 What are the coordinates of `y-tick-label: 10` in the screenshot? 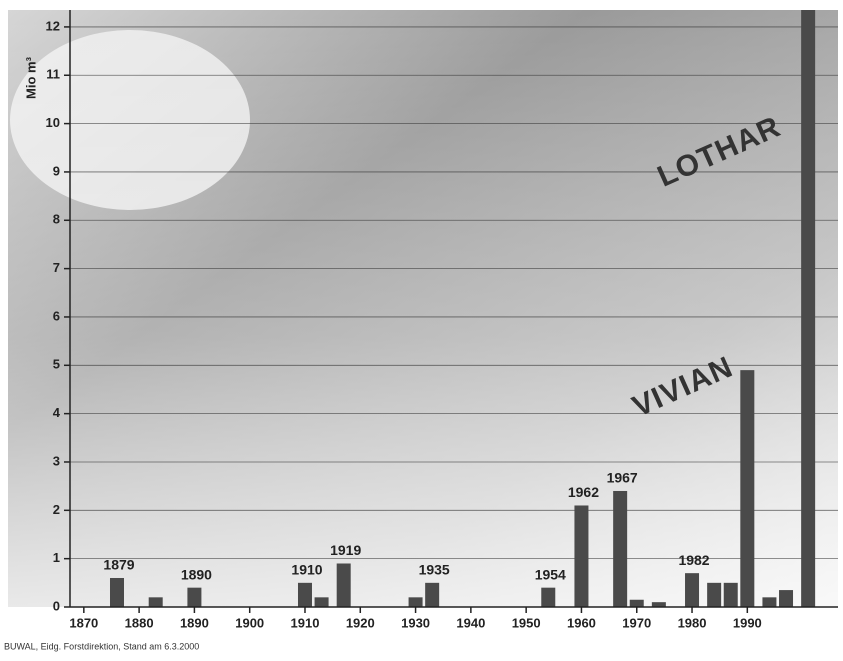 It's located at (53, 122).